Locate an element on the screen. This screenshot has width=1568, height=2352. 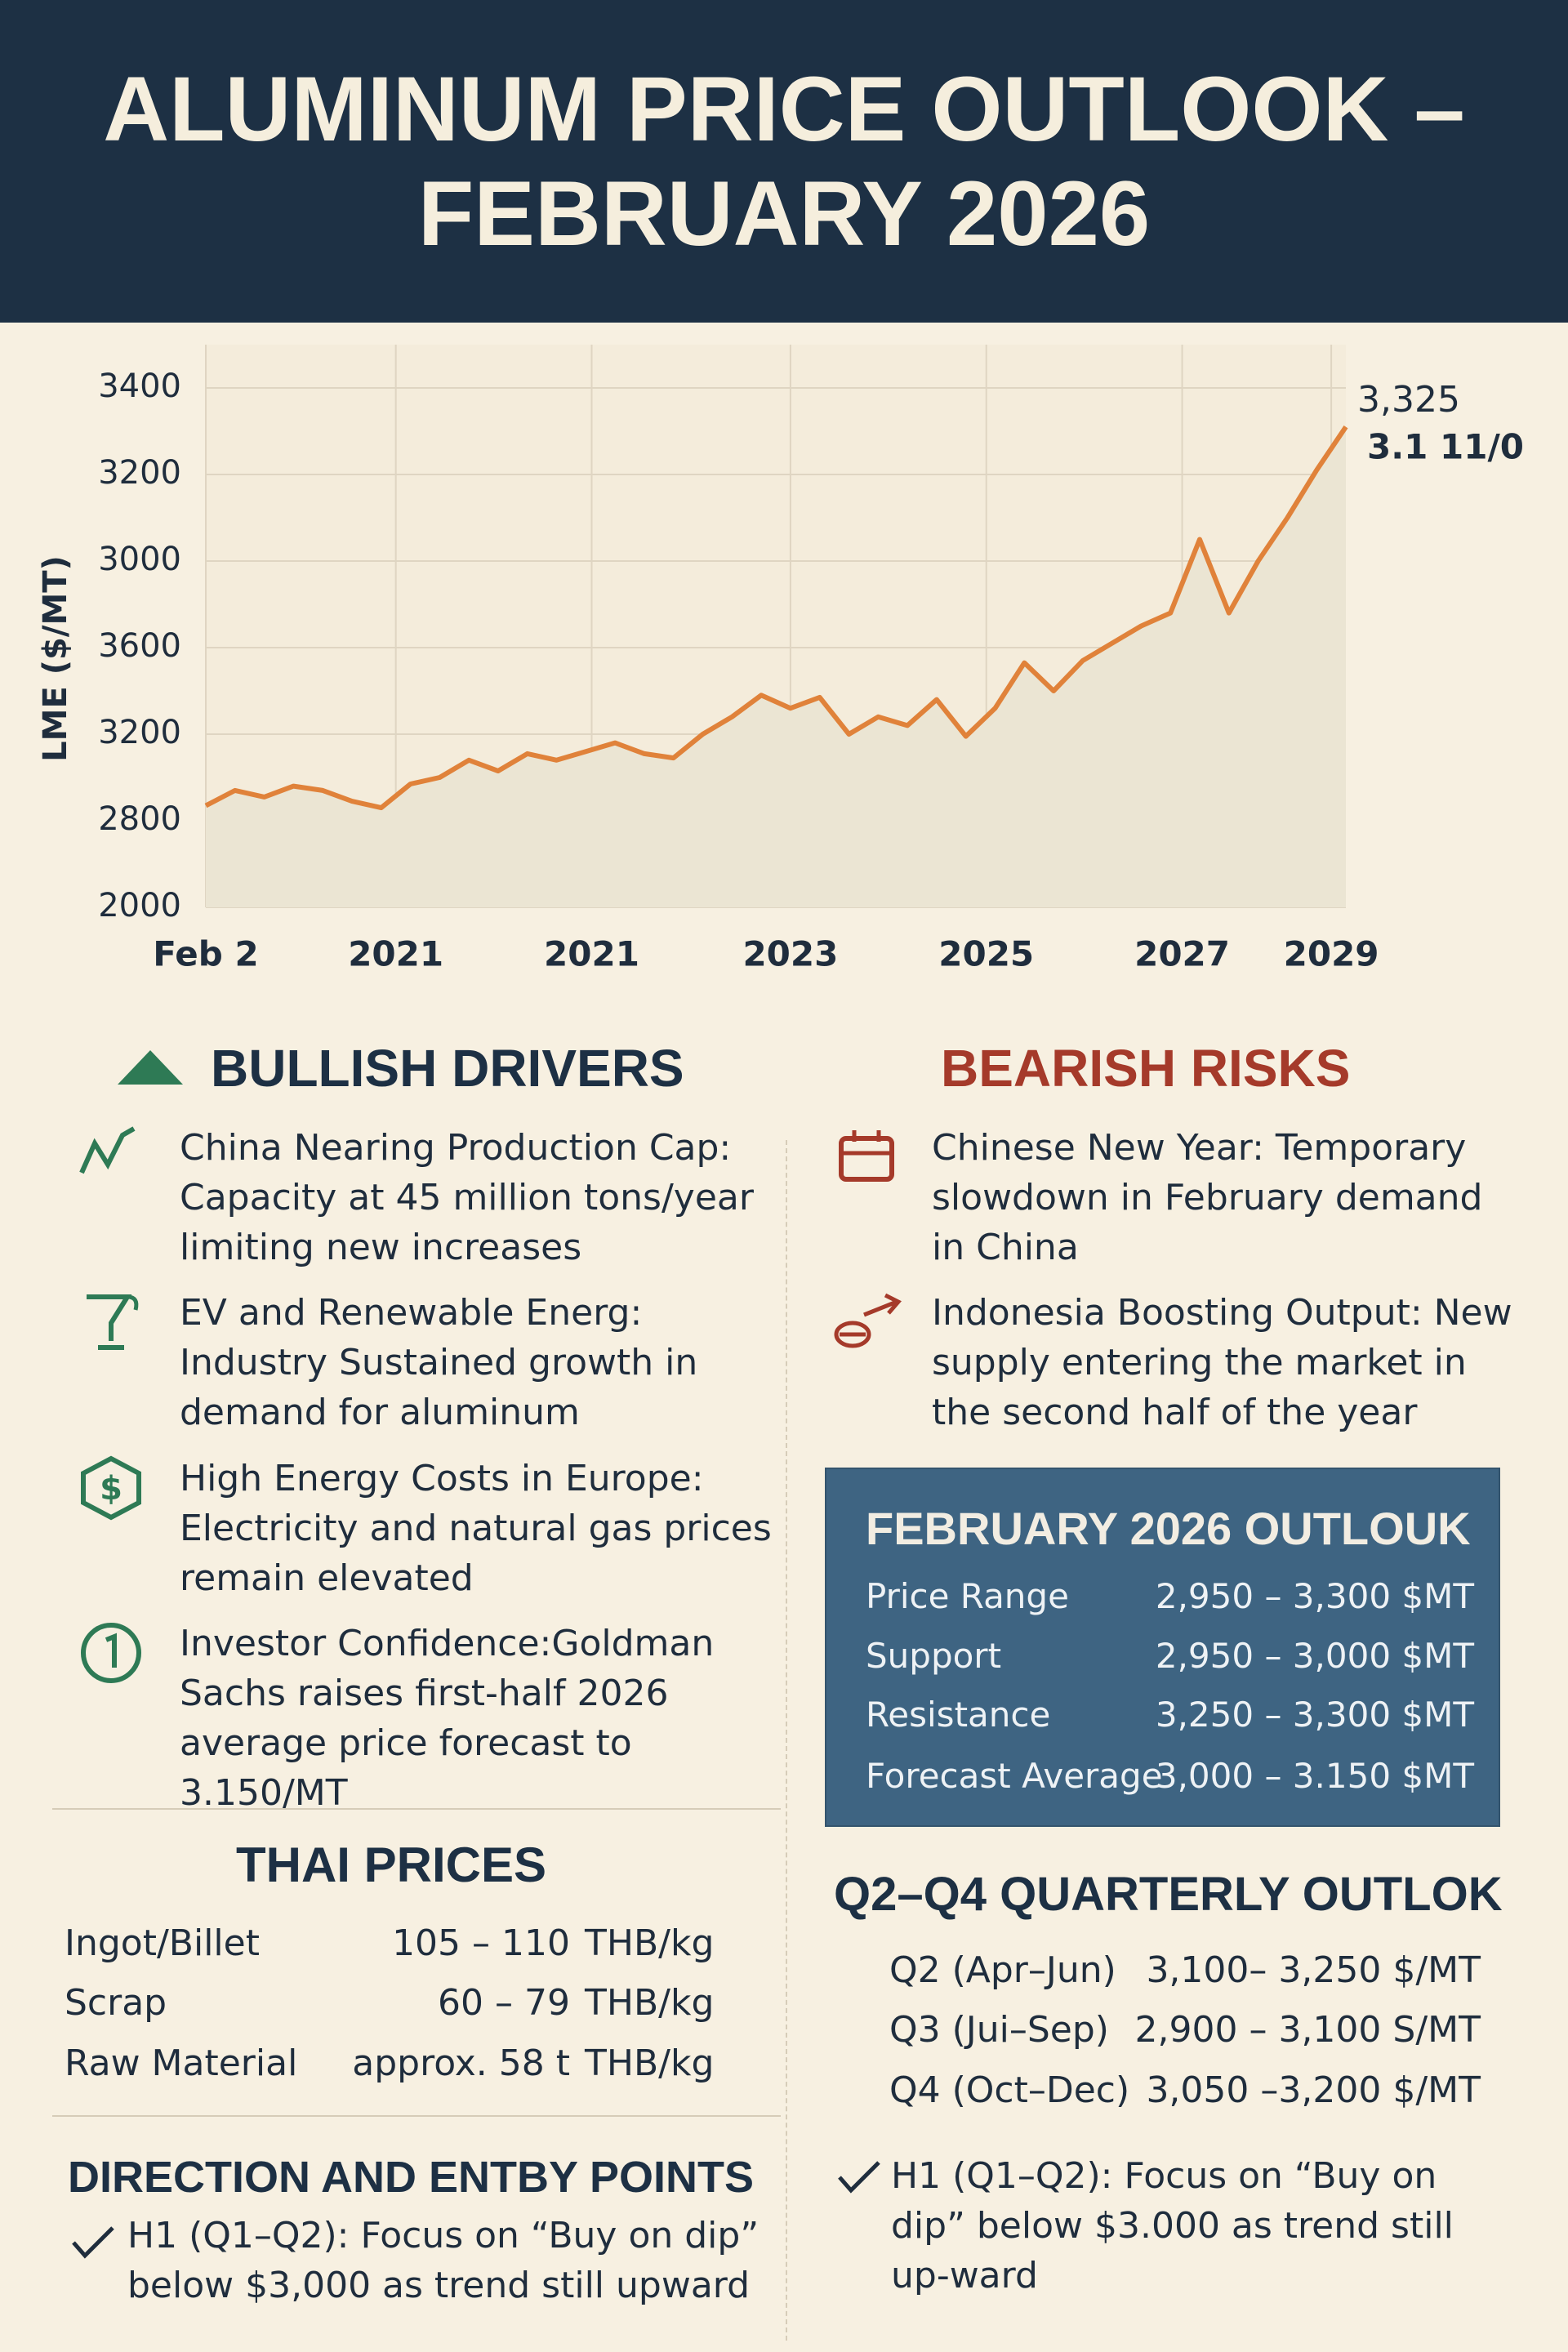
money-icon: $ is located at coordinates (111, 1488).